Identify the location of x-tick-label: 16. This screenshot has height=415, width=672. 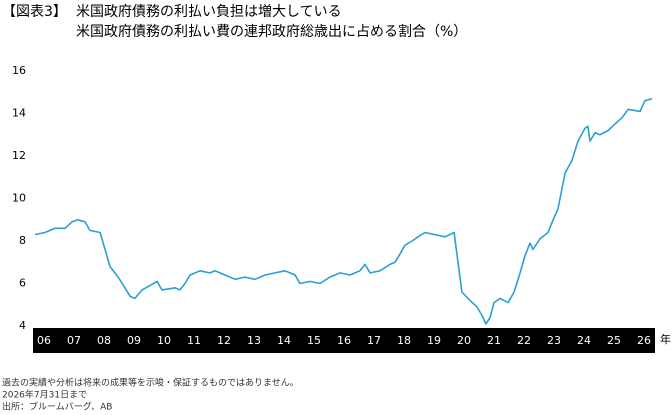
(344, 340).